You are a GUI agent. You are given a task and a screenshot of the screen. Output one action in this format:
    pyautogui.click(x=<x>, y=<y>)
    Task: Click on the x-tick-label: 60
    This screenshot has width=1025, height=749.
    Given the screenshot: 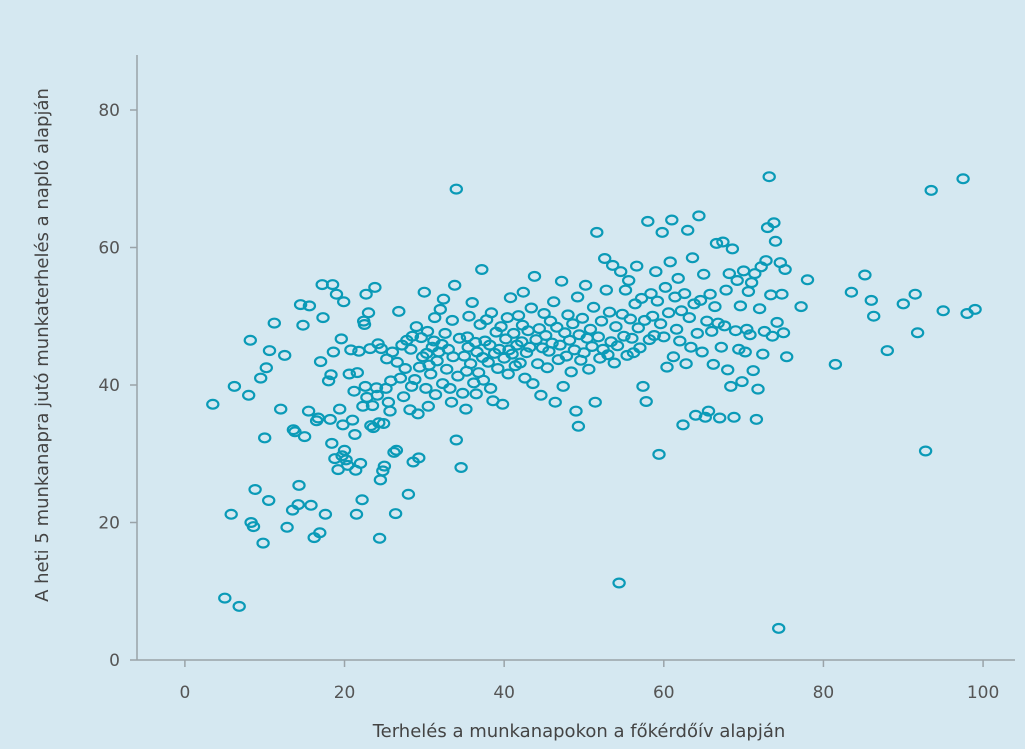 What is the action you would take?
    pyautogui.click(x=664, y=693)
    